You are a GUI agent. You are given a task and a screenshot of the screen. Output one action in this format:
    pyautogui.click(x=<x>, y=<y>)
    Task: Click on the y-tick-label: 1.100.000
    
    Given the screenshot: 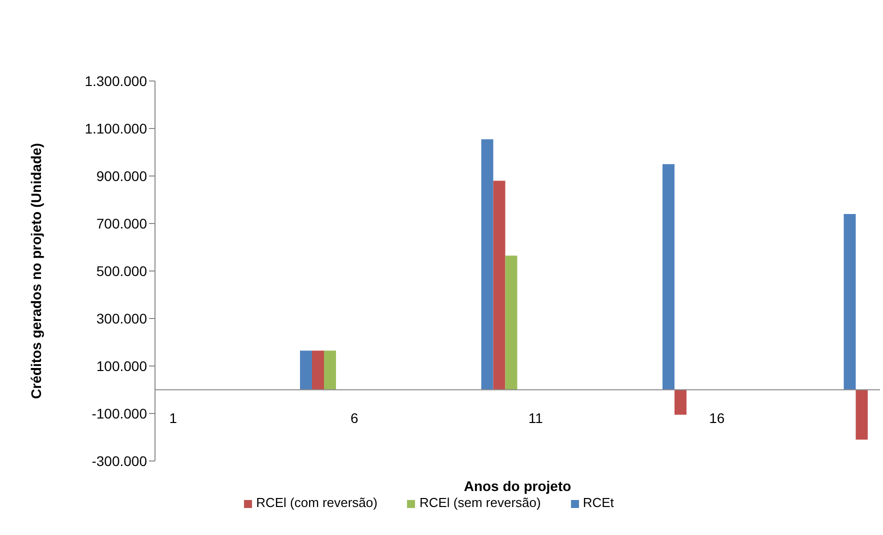 What is the action you would take?
    pyautogui.click(x=116, y=128)
    